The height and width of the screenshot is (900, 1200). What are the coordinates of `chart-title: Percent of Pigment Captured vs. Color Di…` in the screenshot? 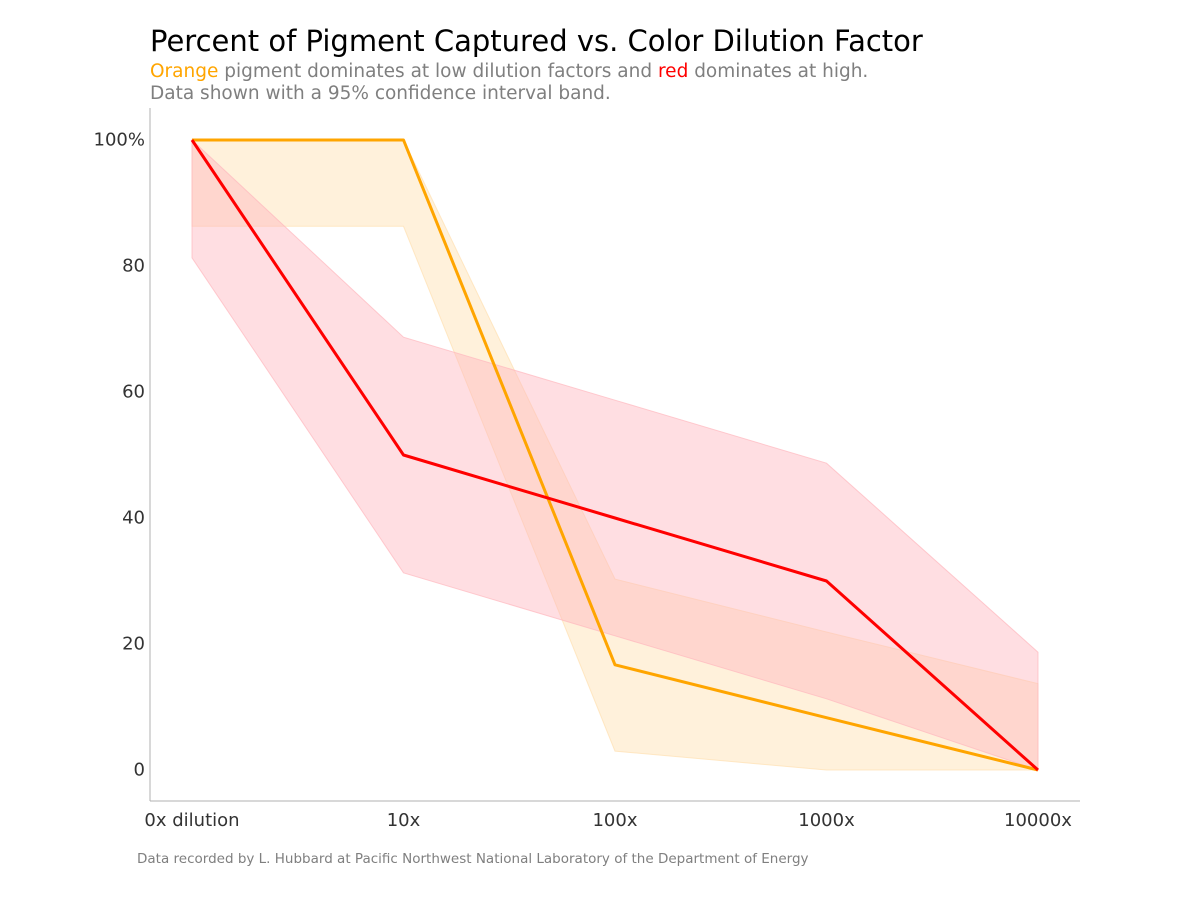 It's located at (536, 41).